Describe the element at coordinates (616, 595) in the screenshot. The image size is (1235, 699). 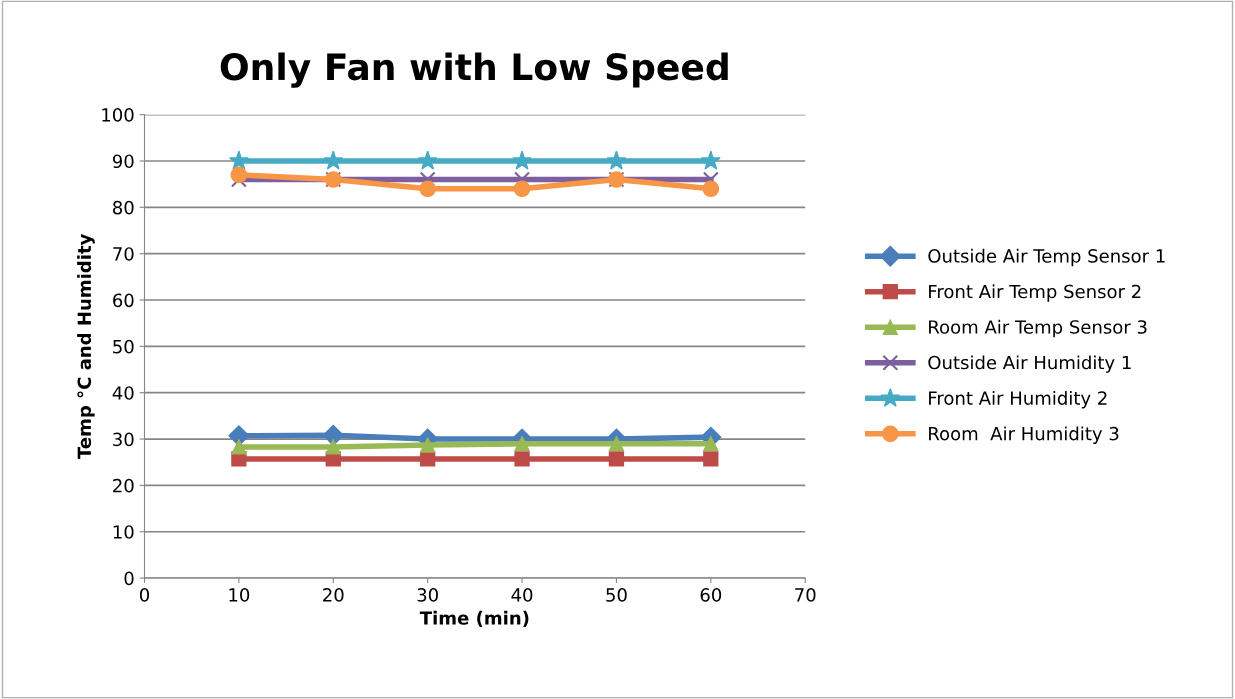
I see `x-tick-label: 50` at that location.